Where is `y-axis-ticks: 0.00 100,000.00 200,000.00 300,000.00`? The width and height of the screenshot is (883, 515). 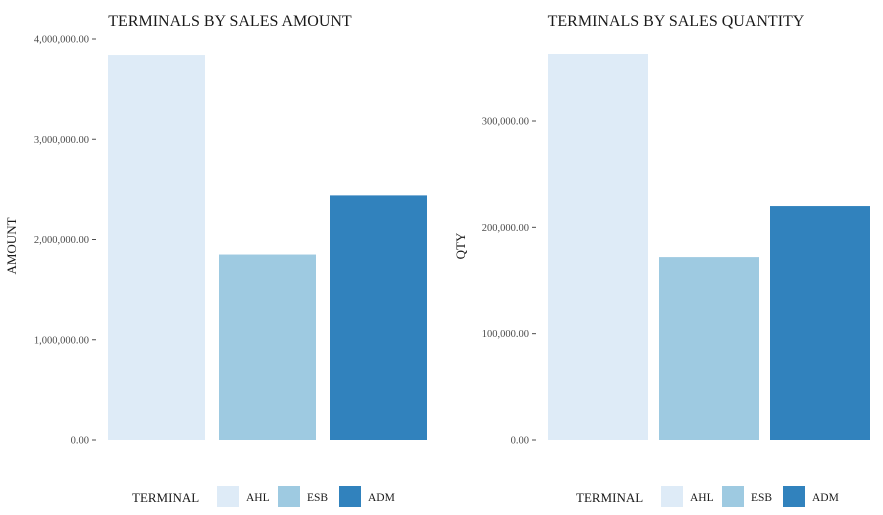
y-axis-ticks: 0.00 100,000.00 200,000.00 300,000.00 is located at coordinates (509, 281).